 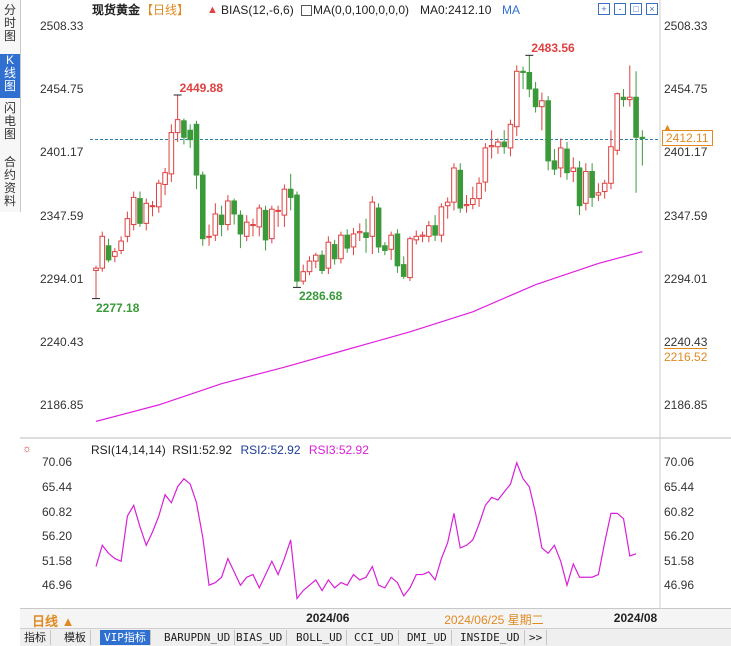 What do you see at coordinates (62, 26) in the screenshot?
I see `y-tick-label-left: 2508.33` at bounding box center [62, 26].